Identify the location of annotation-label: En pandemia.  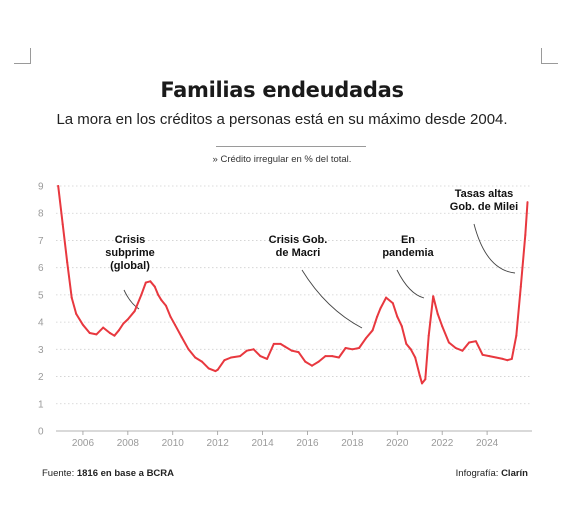
(408, 246).